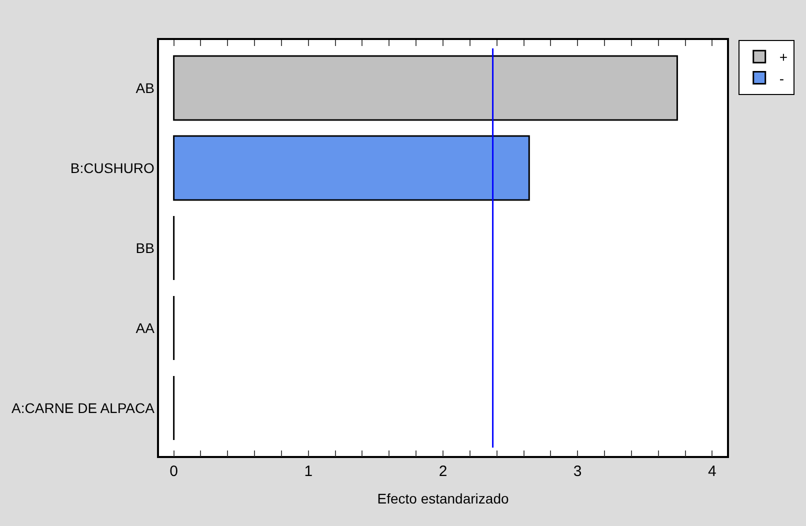 The width and height of the screenshot is (806, 526). I want to click on y-tick-label: AB, so click(145, 88).